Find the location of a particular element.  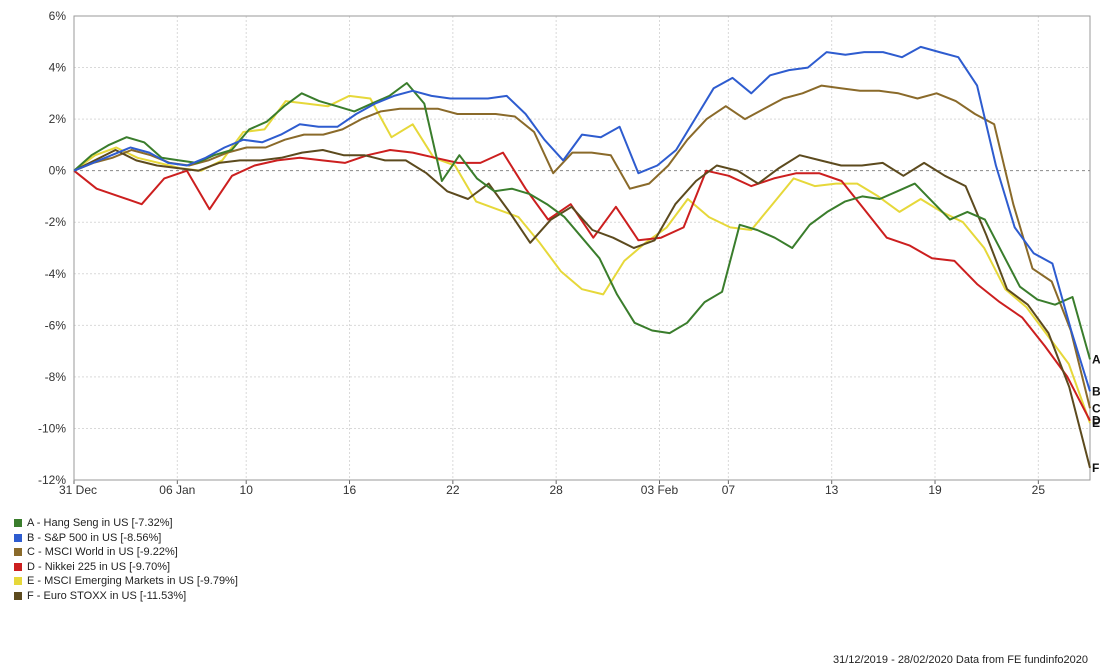

x-tick-label: 10 is located at coordinates (247, 490).